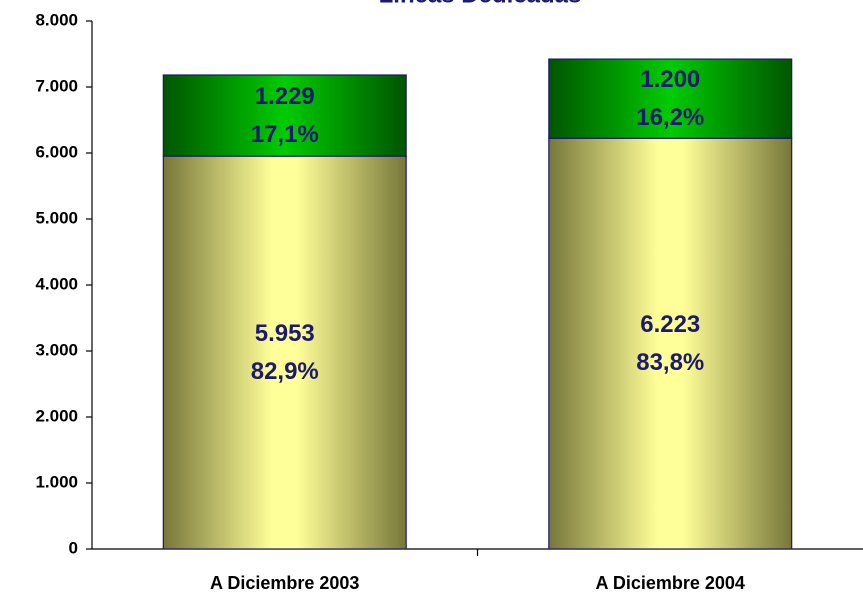 This screenshot has height=598, width=863. I want to click on y-tick-label: 8.000, so click(56, 19).